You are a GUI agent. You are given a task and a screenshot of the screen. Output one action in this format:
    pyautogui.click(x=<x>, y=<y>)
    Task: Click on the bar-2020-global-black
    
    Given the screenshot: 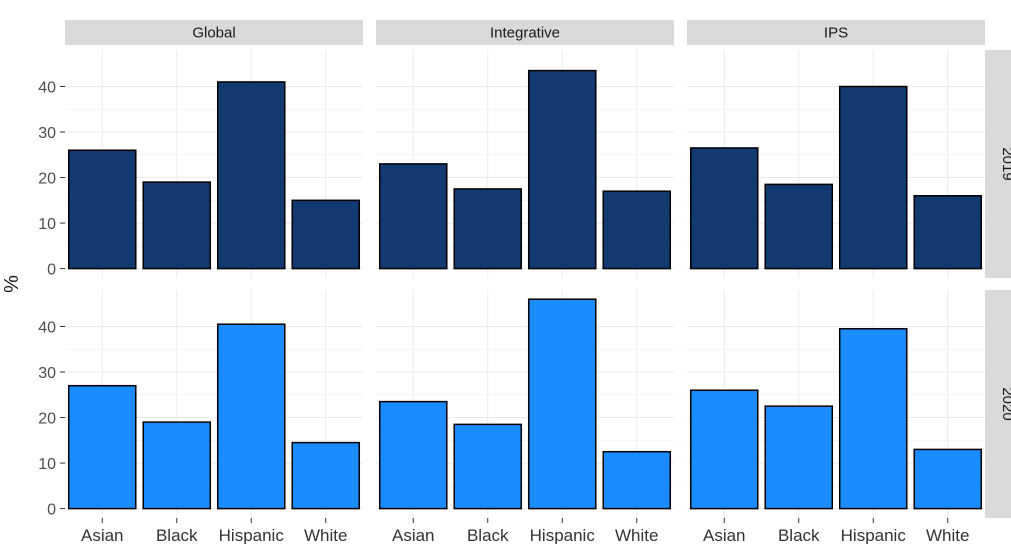 What is the action you would take?
    pyautogui.click(x=177, y=465)
    